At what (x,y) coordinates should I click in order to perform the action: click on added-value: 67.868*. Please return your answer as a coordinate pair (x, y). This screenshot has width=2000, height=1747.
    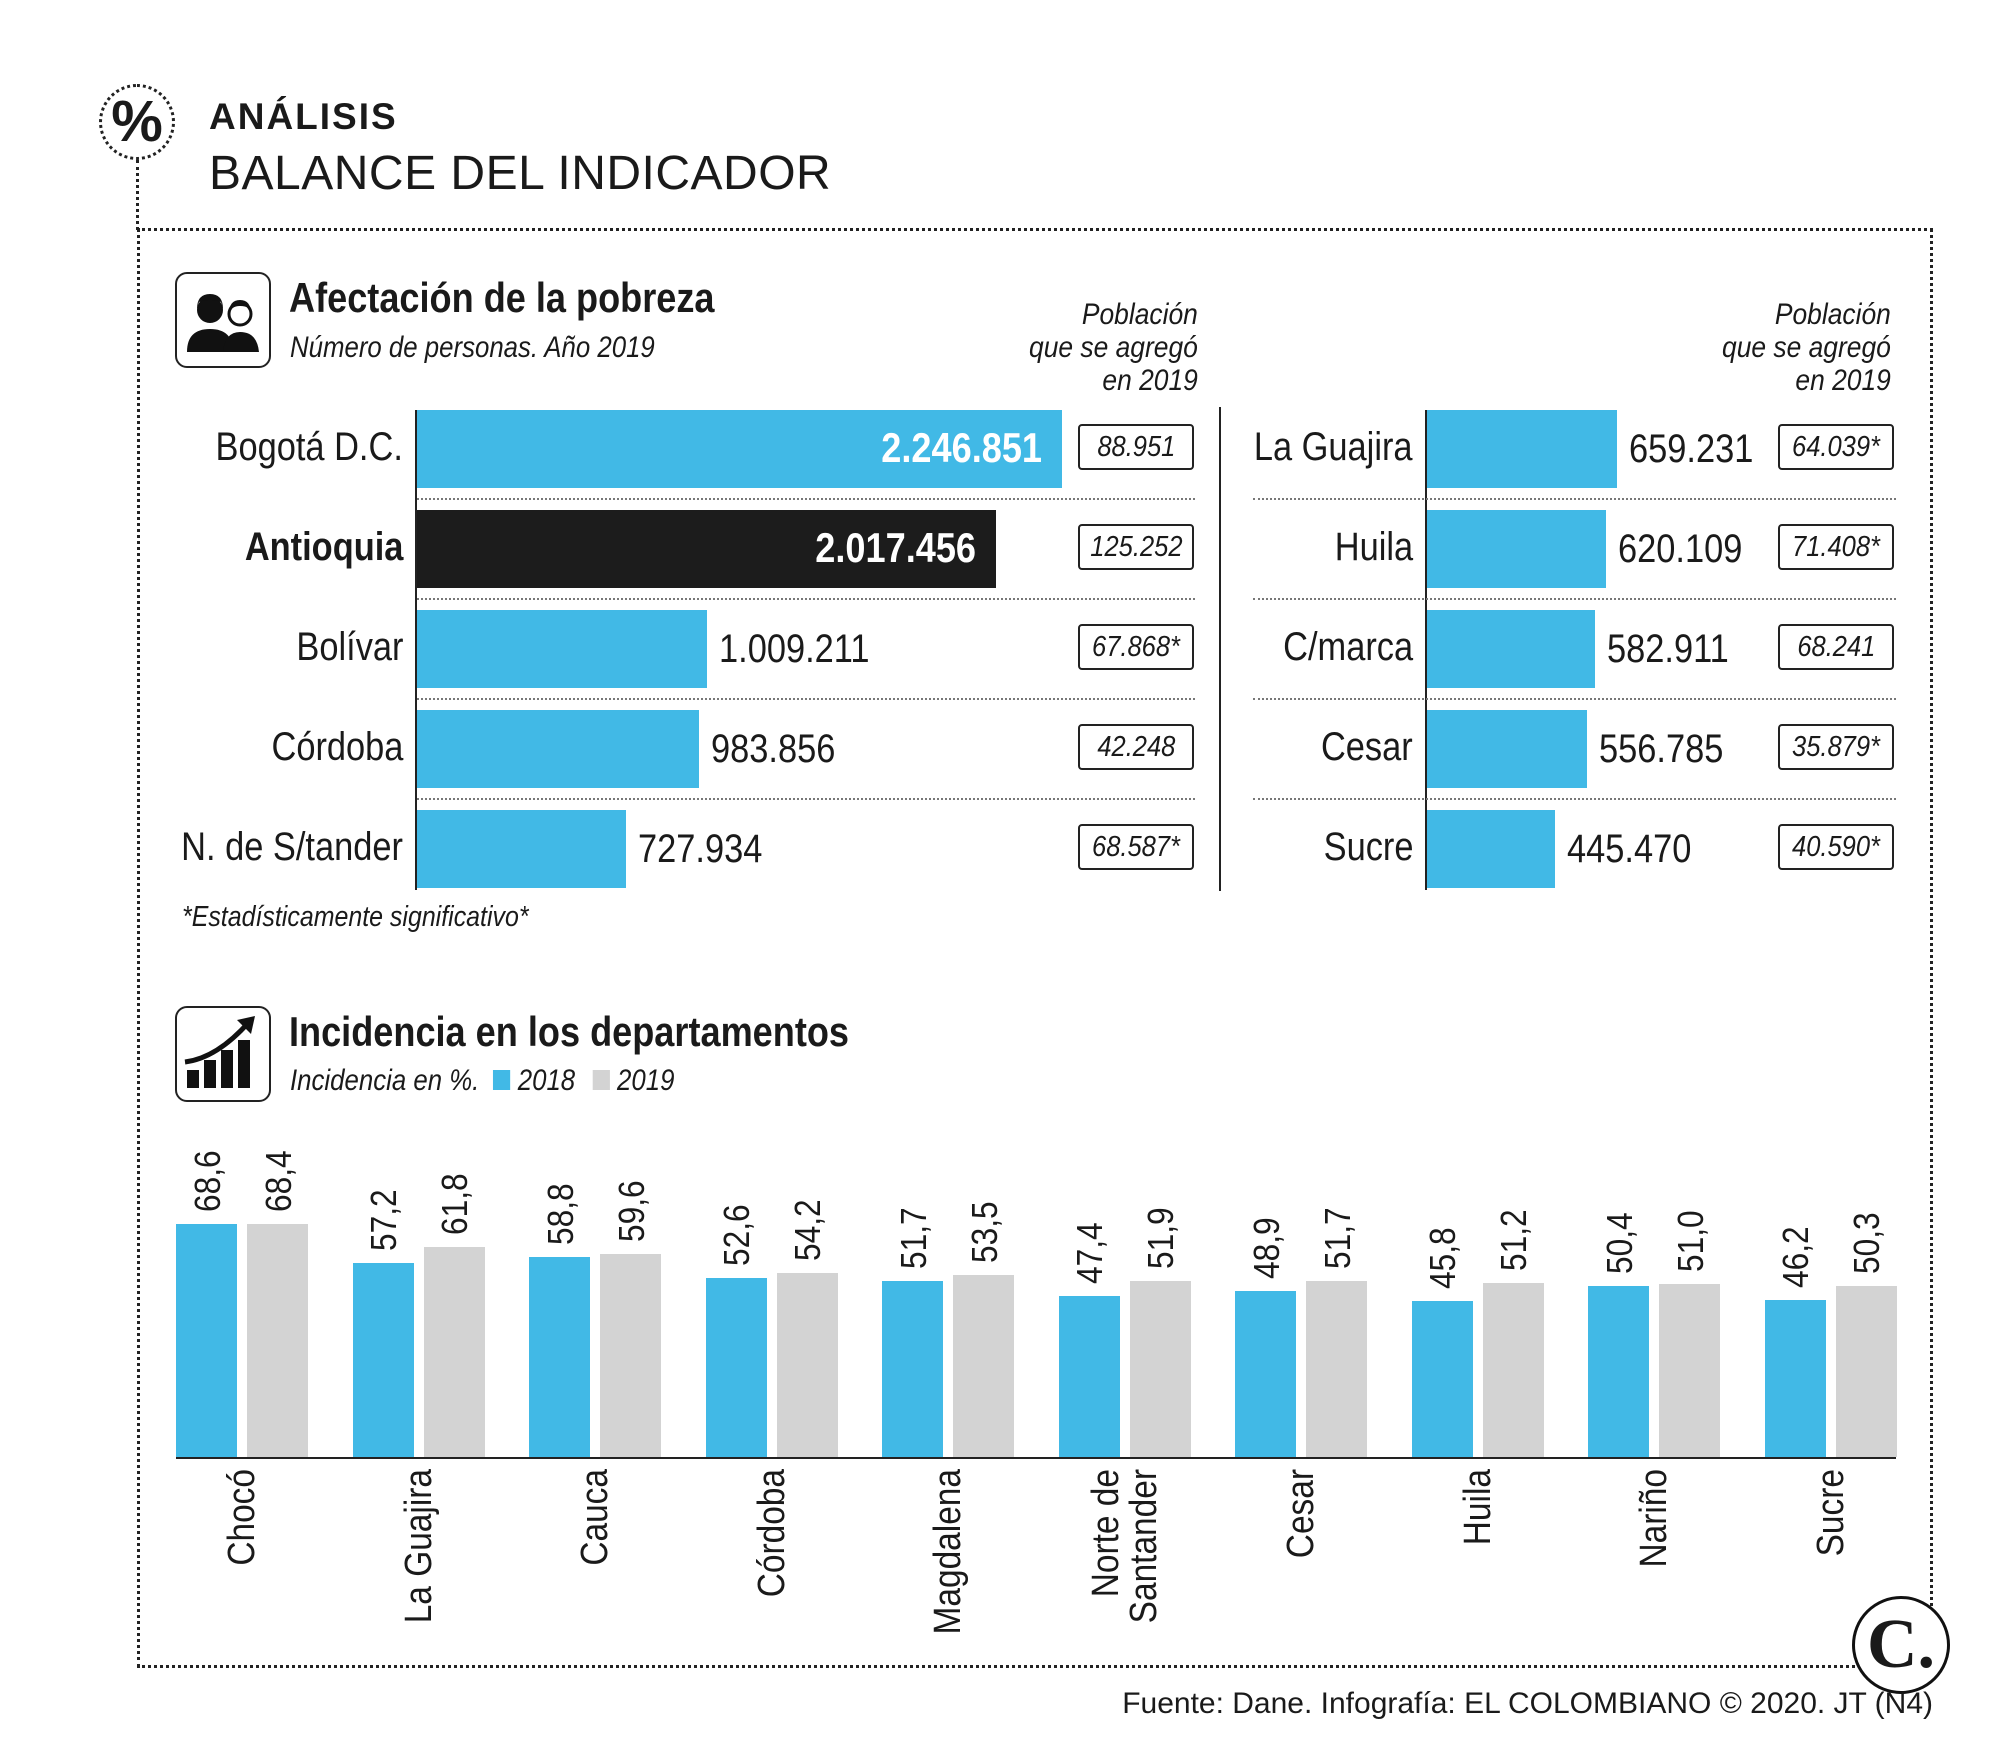
    Looking at the image, I should click on (1136, 647).